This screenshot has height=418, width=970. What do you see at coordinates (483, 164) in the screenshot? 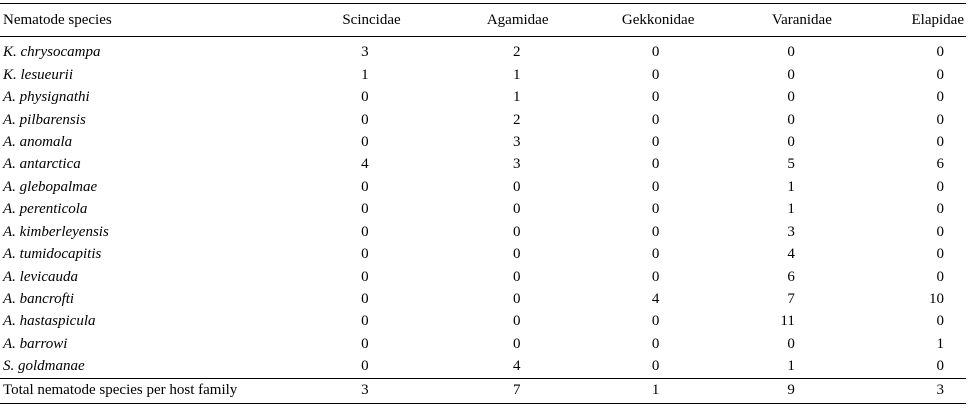
I see `table-row: A. antarctica 4 3 0 5 6` at bounding box center [483, 164].